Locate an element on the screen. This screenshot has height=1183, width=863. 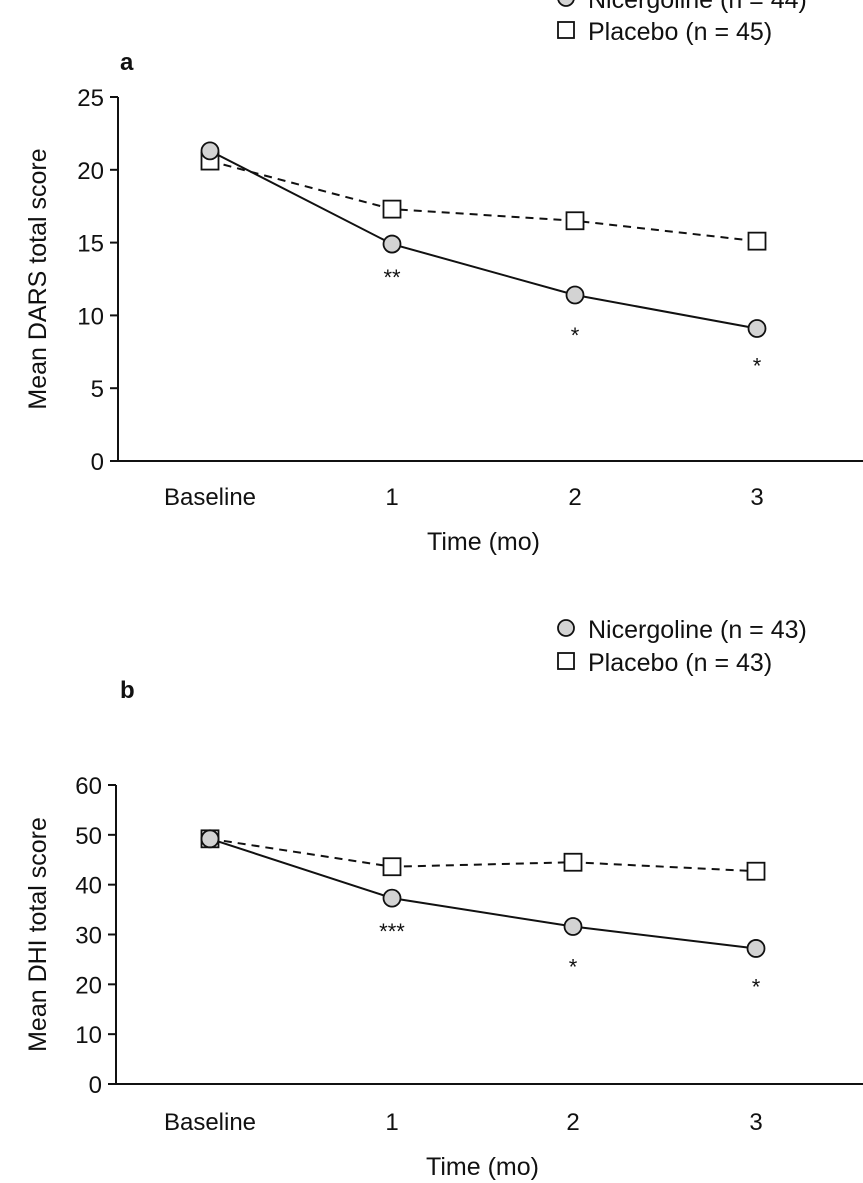
y-tick-label: 60 is located at coordinates (88, 786).